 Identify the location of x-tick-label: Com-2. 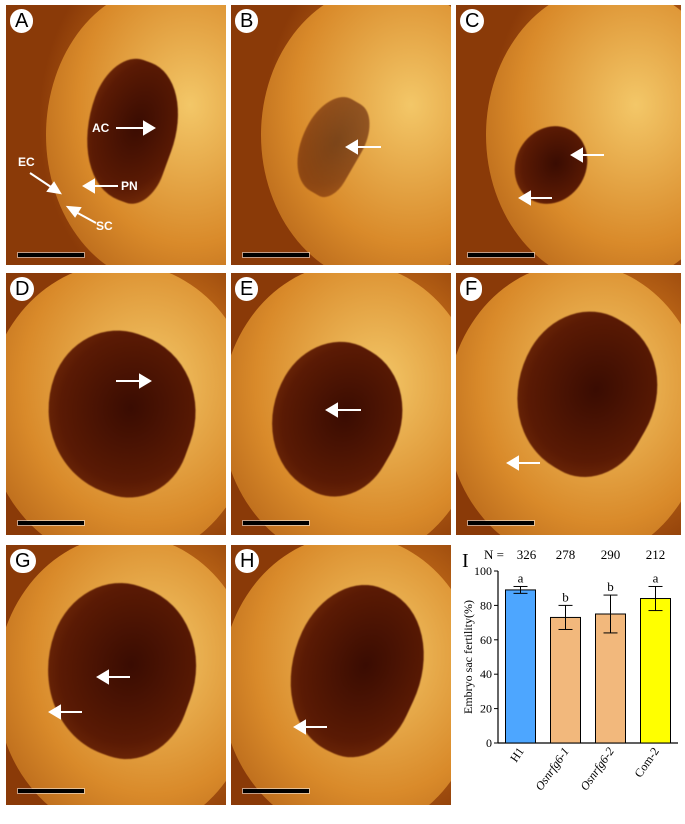
(646, 762).